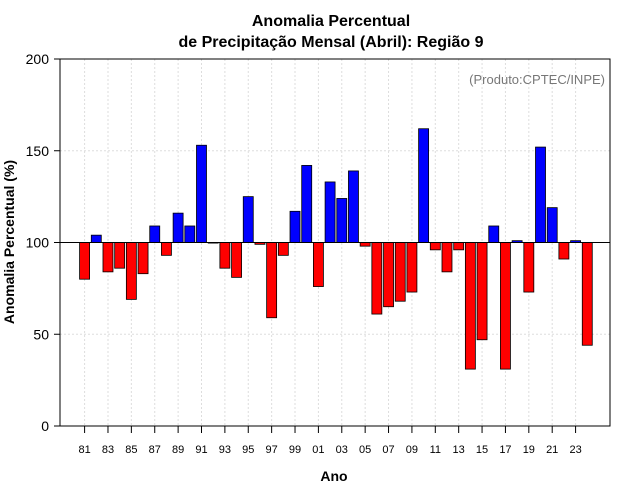 The height and width of the screenshot is (500, 640). I want to click on bar-2008, so click(400, 272).